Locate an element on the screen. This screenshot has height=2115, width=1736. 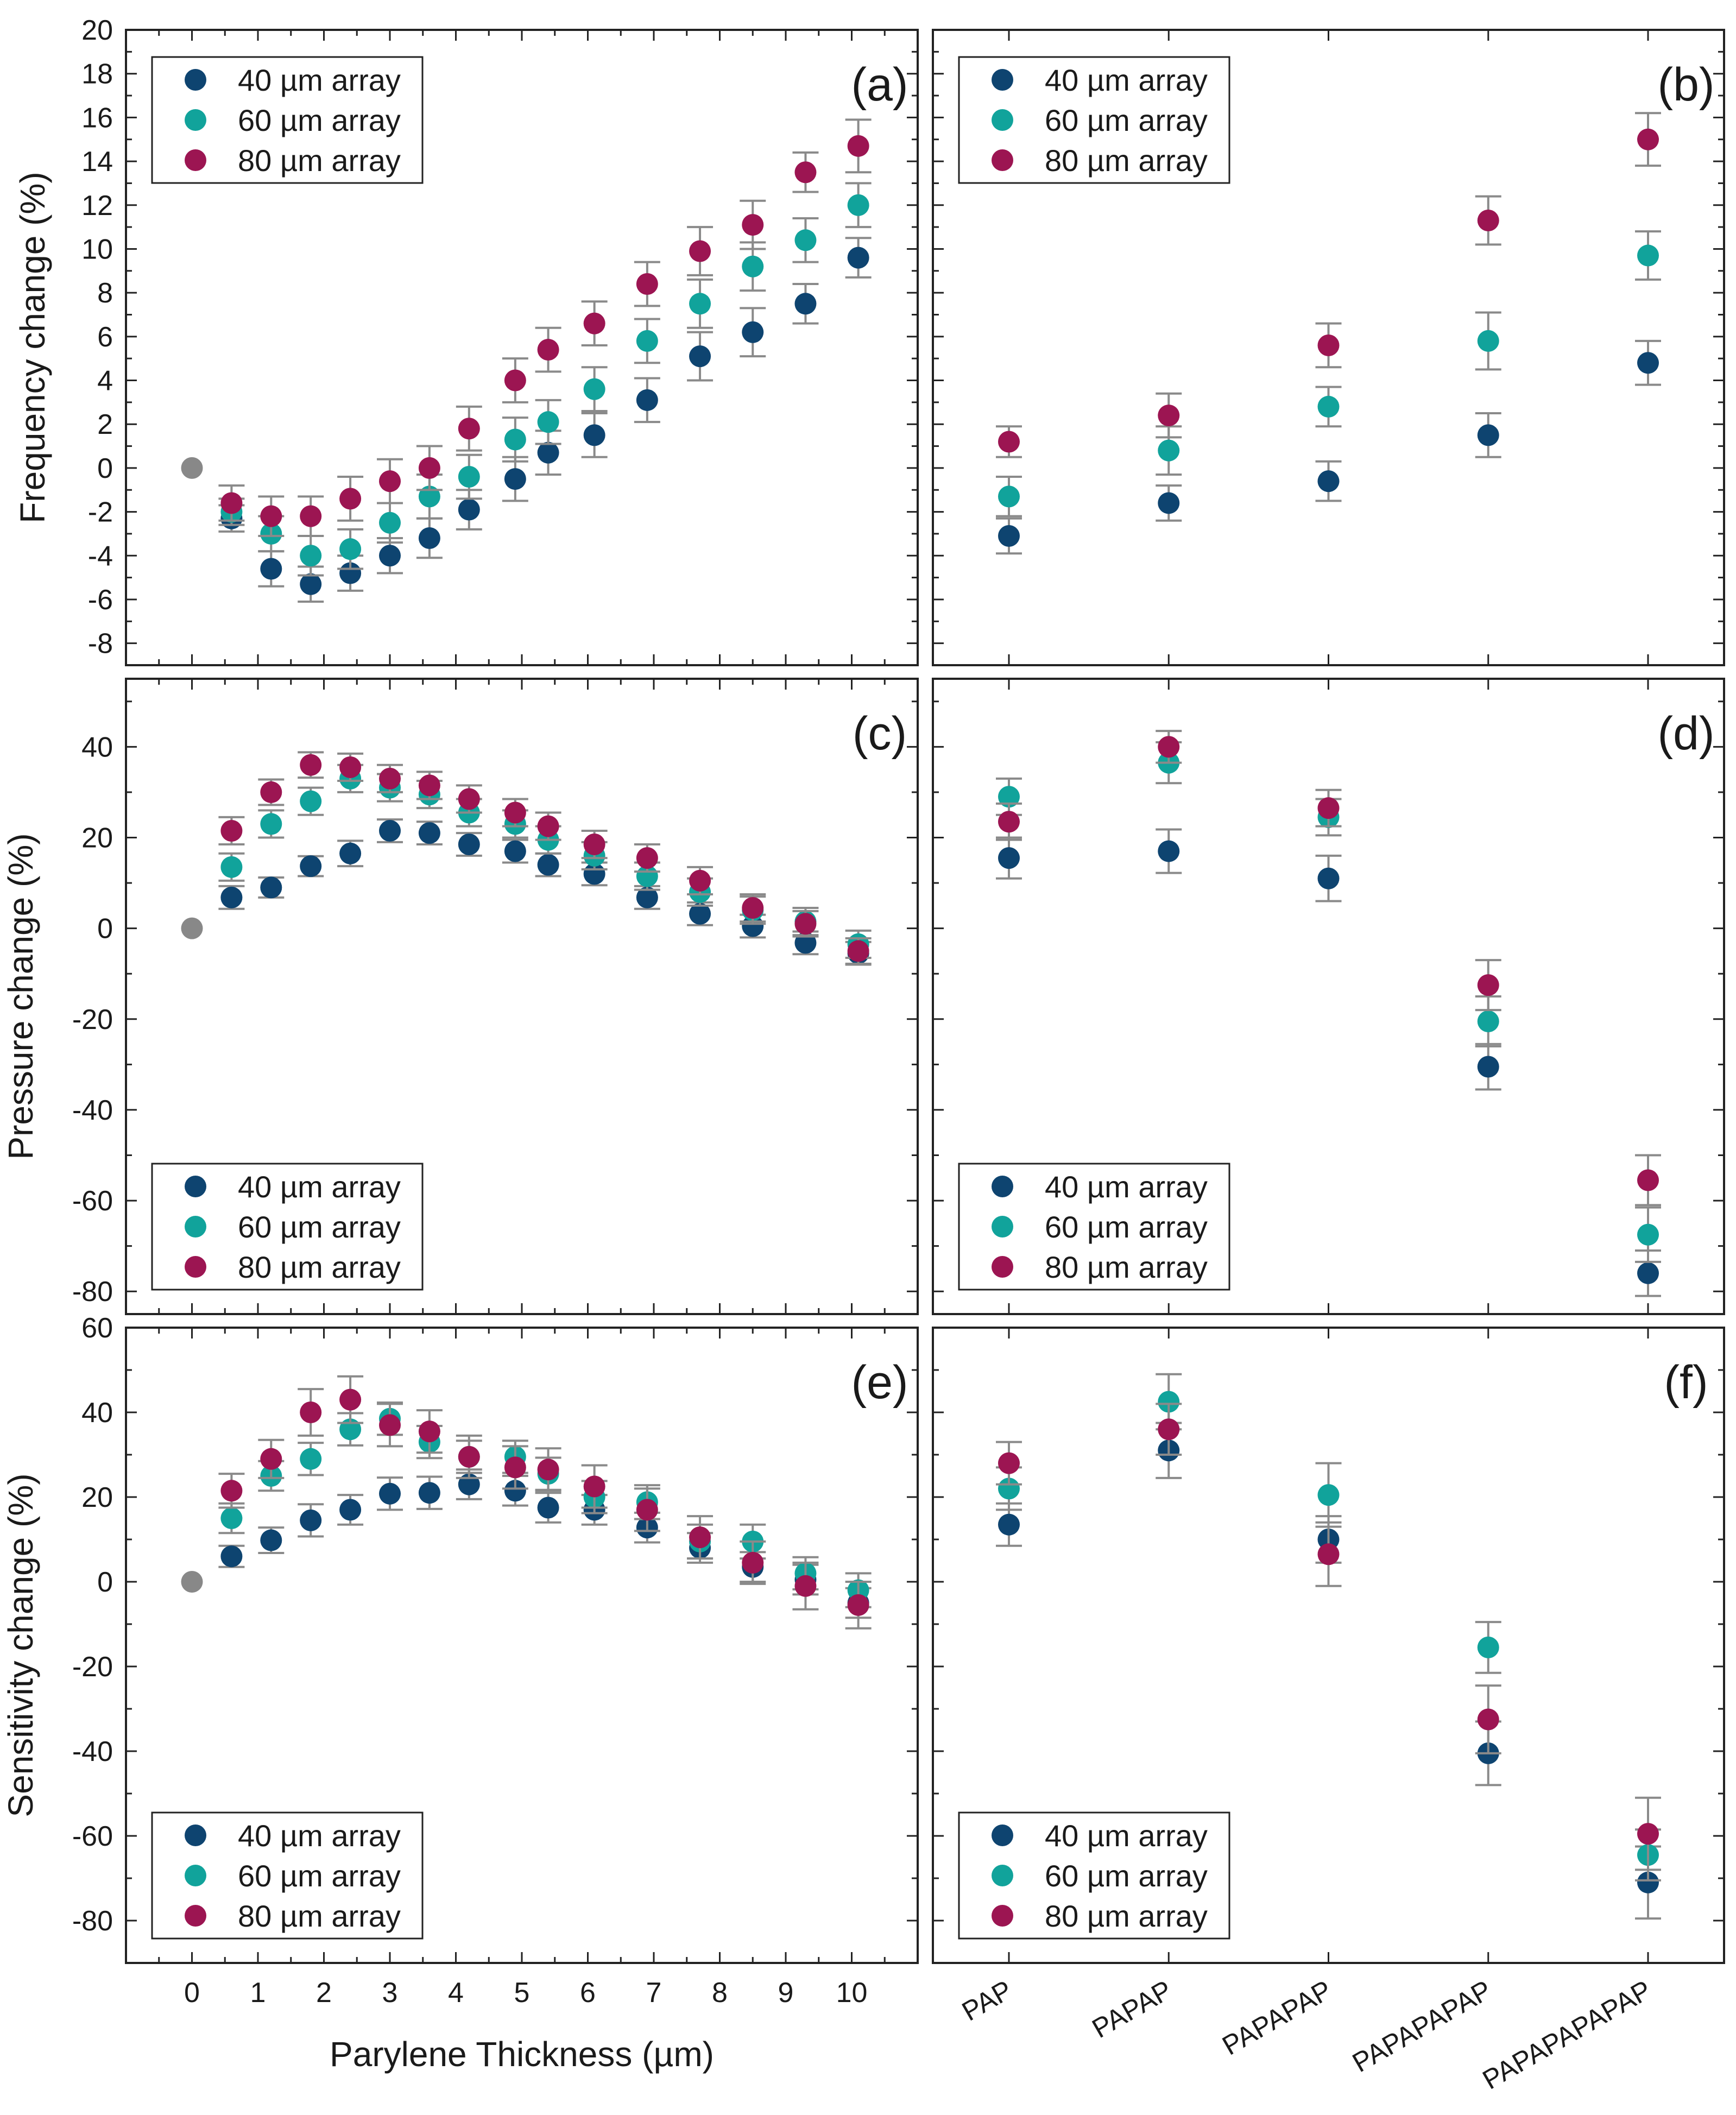
category-label: PAPAPAPAP is located at coordinates (1422, 2026).